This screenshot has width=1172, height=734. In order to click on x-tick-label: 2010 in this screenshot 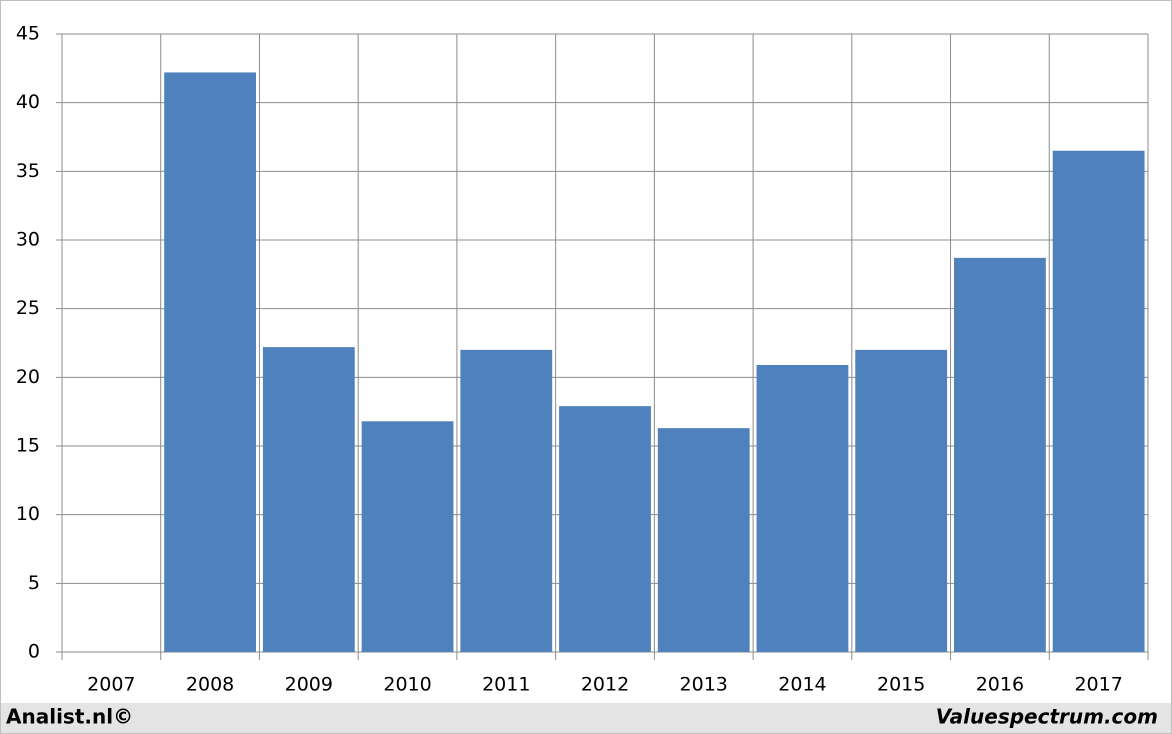, I will do `click(407, 685)`.